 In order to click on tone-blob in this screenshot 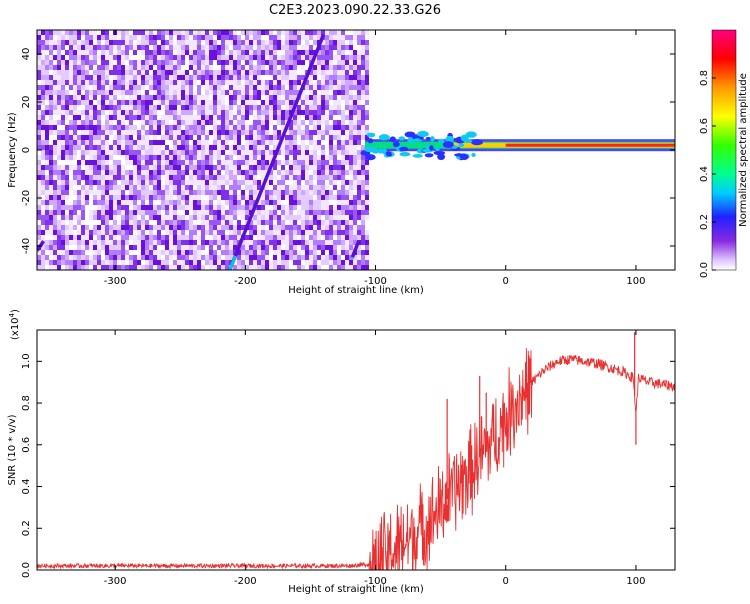, I will do `click(371, 140)`.